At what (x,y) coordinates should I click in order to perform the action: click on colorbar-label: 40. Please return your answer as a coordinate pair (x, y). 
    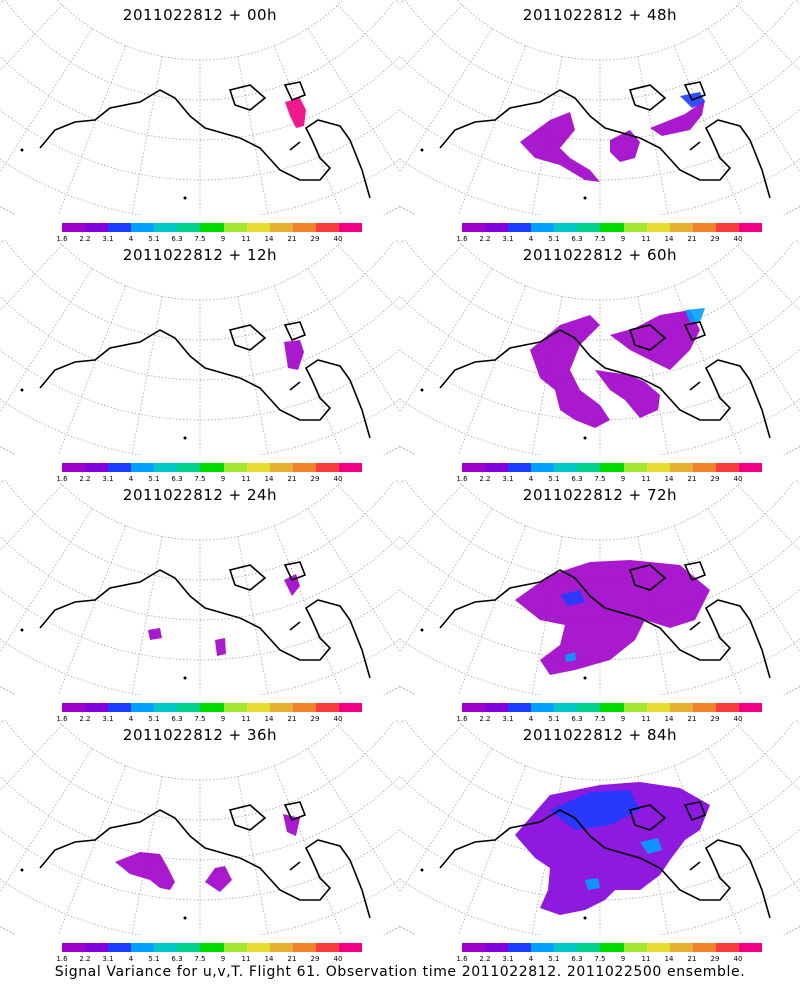
    Looking at the image, I should click on (338, 239).